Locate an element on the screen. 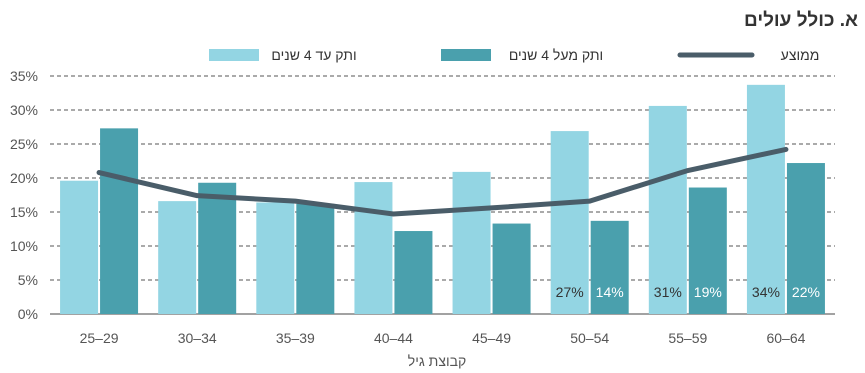 The width and height of the screenshot is (865, 373). legend-label-light: ותק עד 4 שנים is located at coordinates (313, 55).